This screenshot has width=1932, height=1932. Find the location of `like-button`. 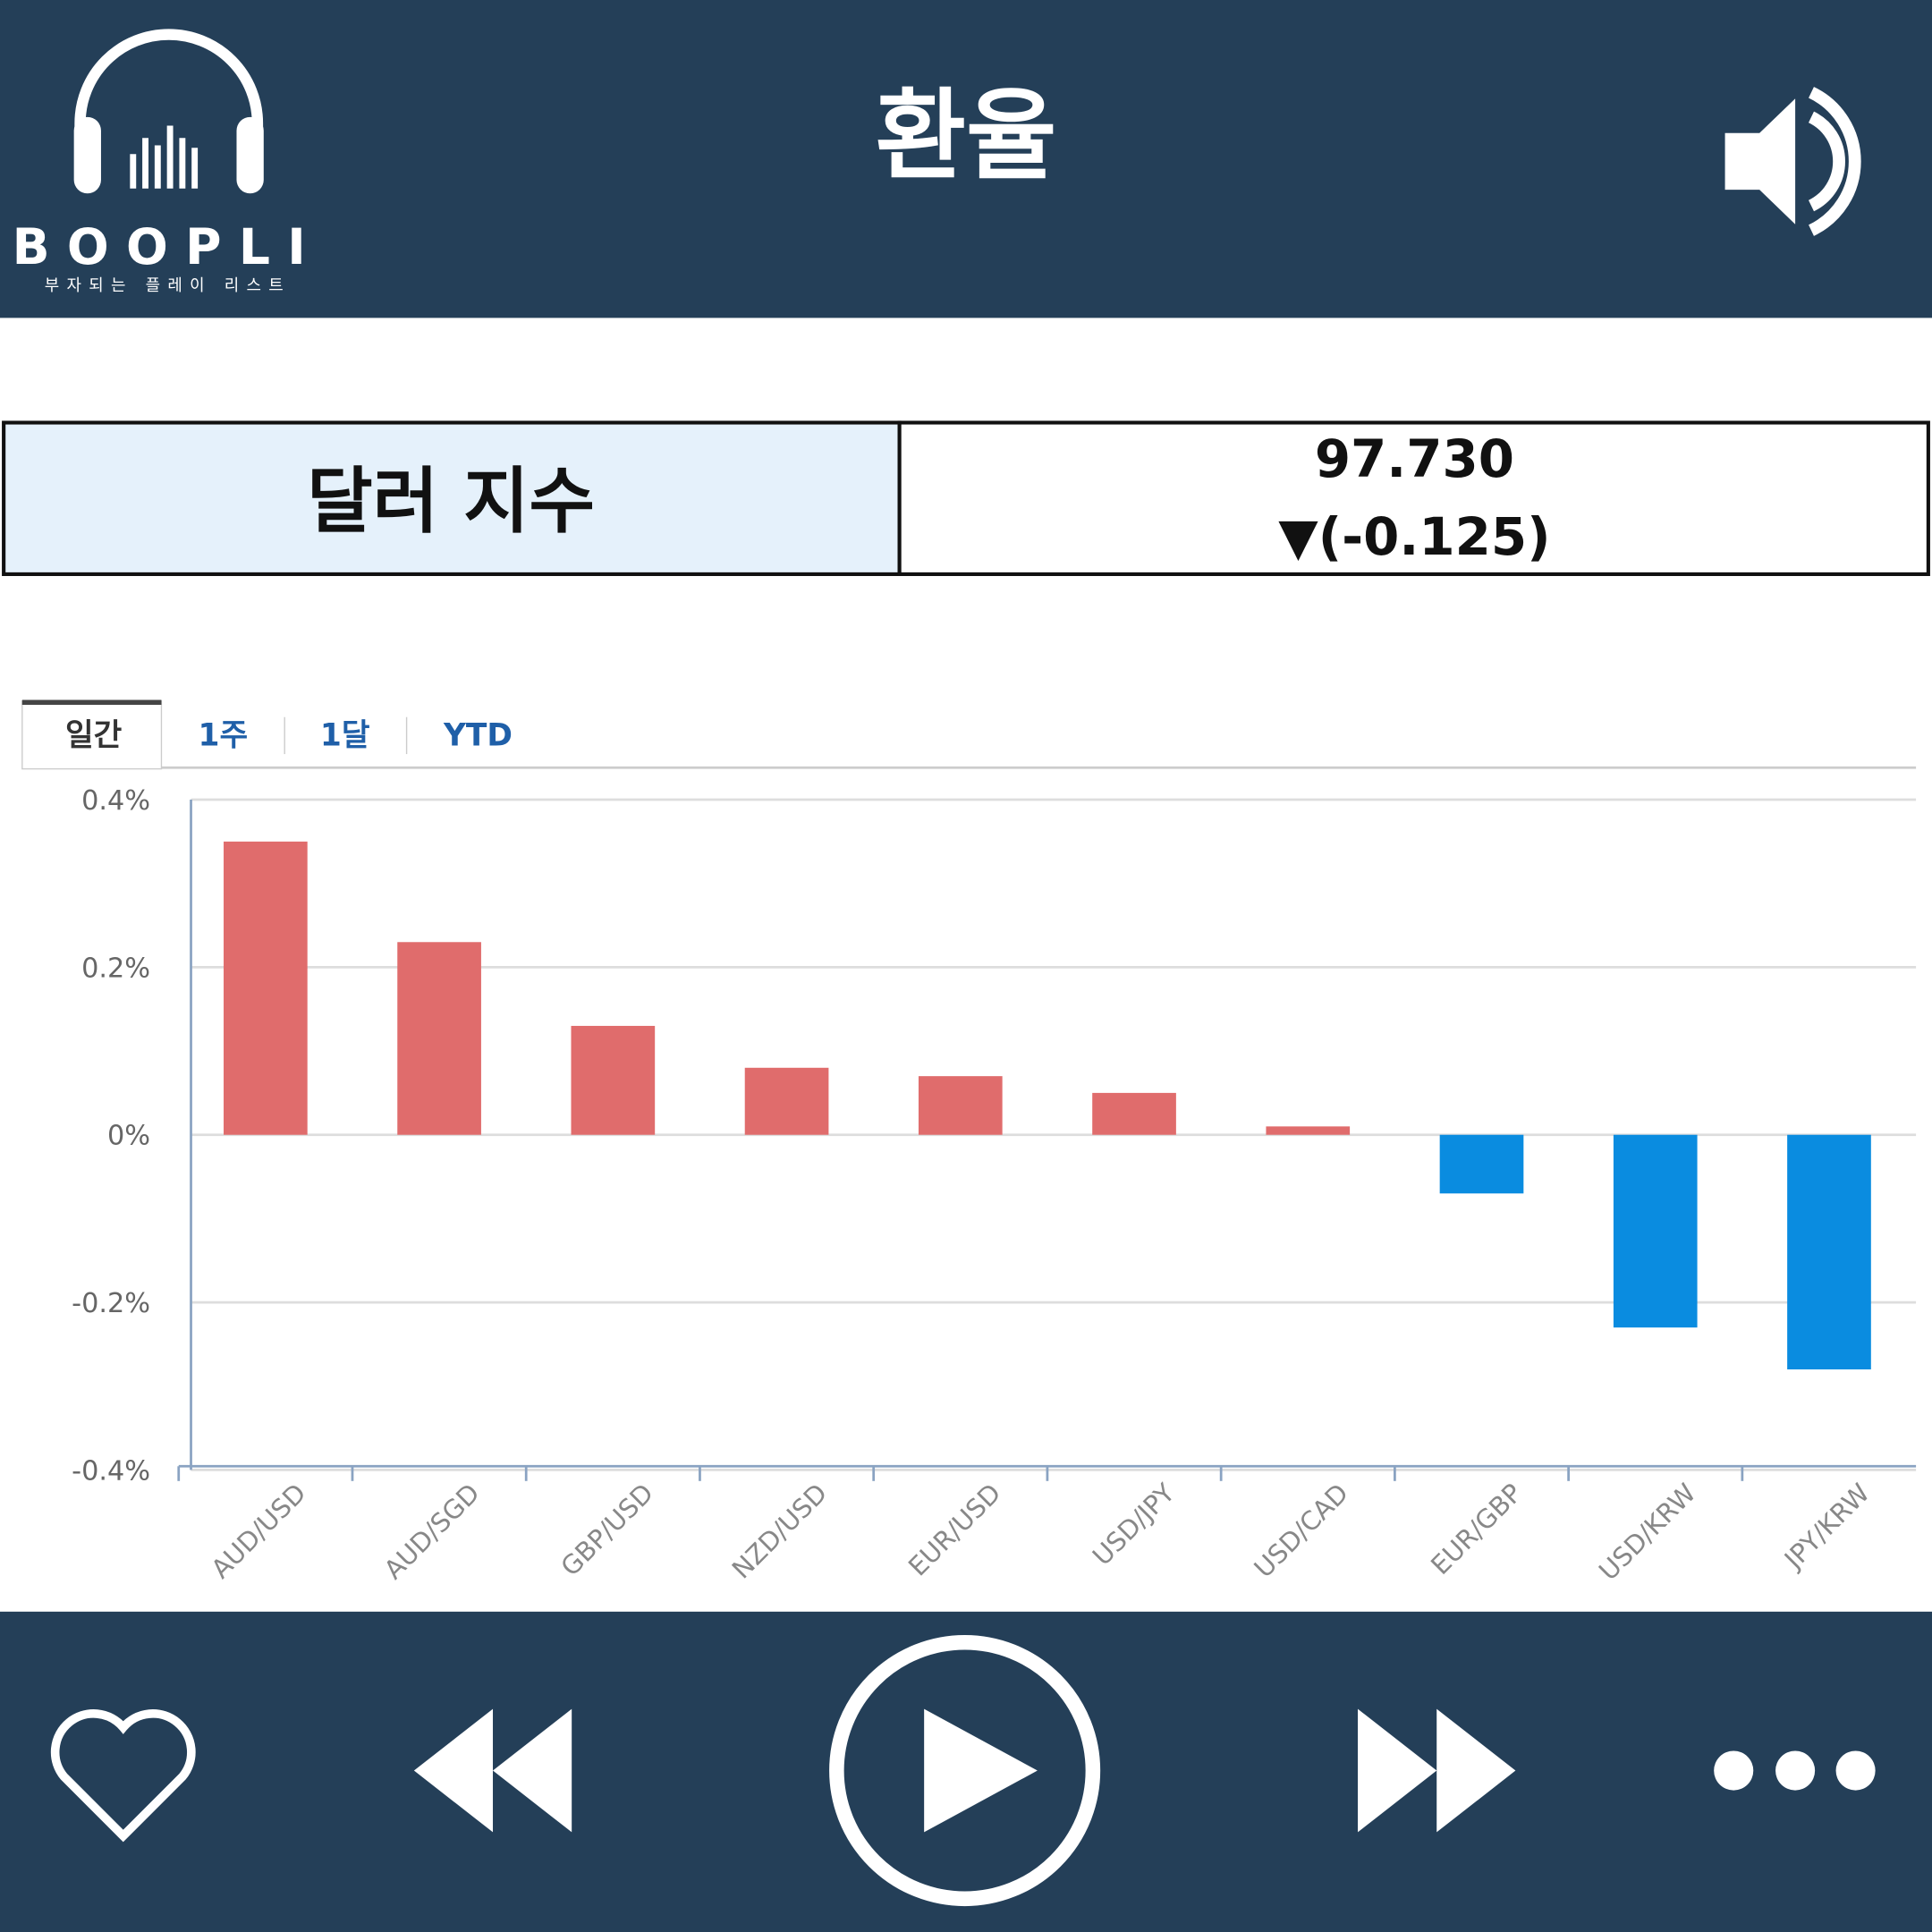

like-button is located at coordinates (123, 1776).